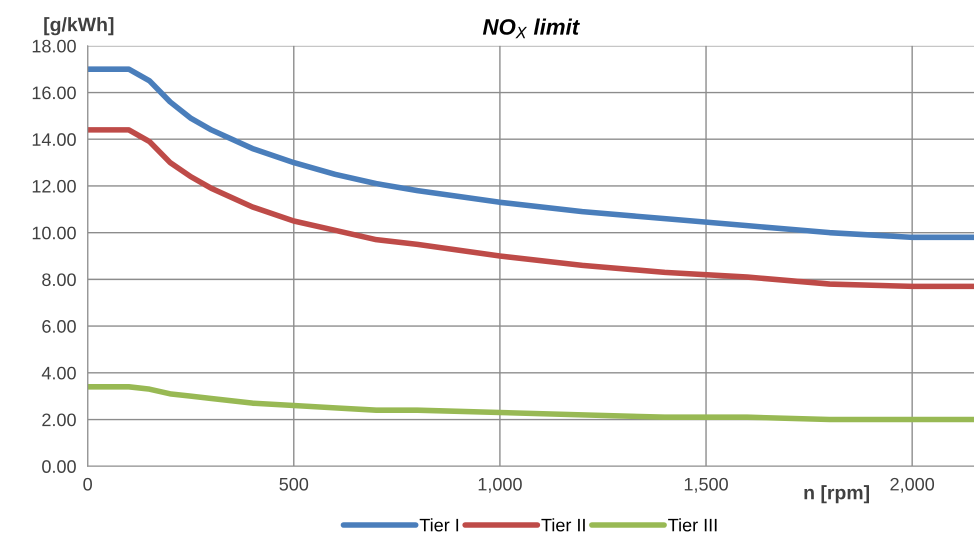  I want to click on y-tick-label: 14.00, so click(54, 139).